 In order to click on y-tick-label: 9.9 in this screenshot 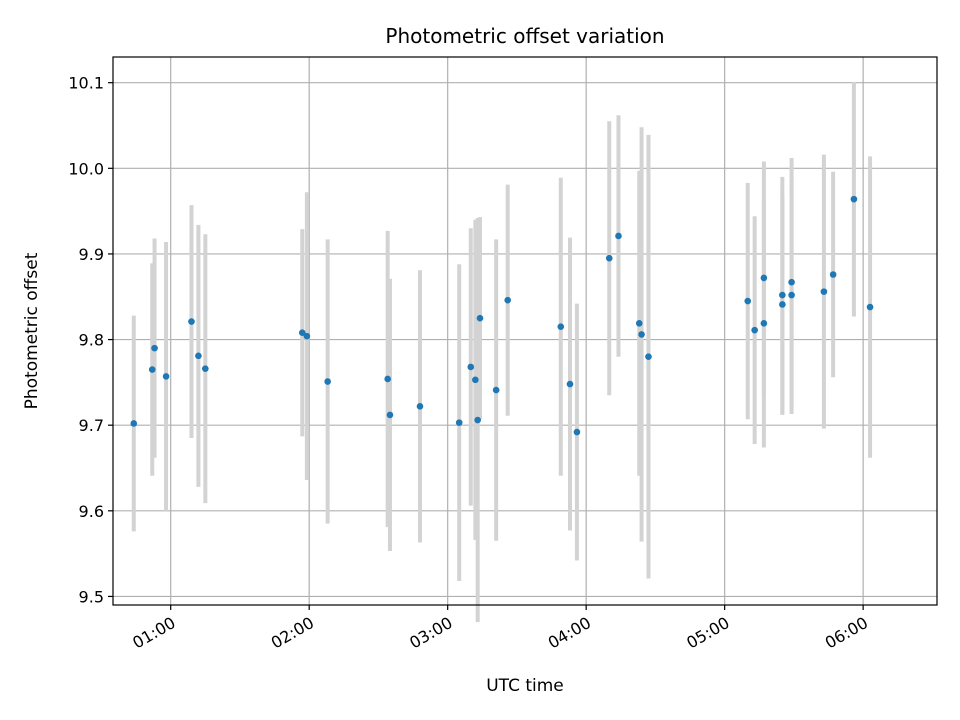, I will do `click(91, 254)`.